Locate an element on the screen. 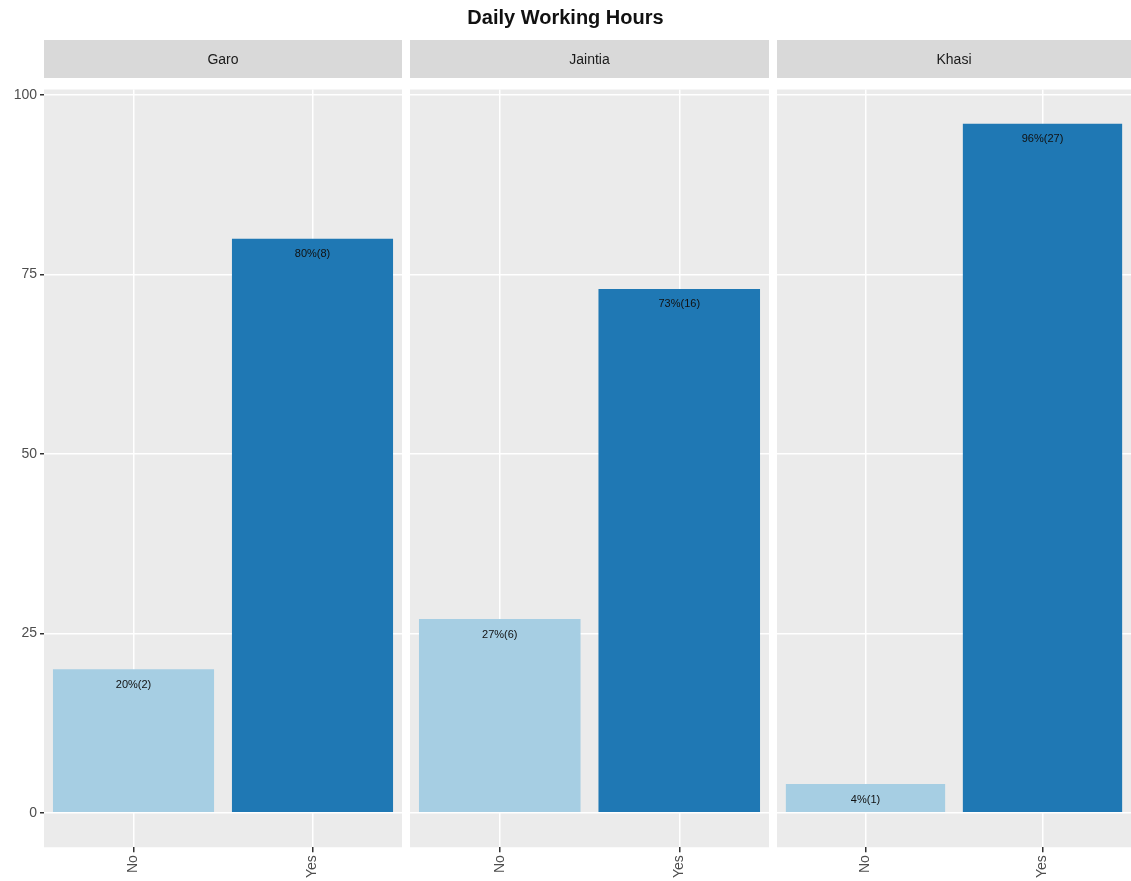  chart-title: Daily Working Hours is located at coordinates (565, 17).